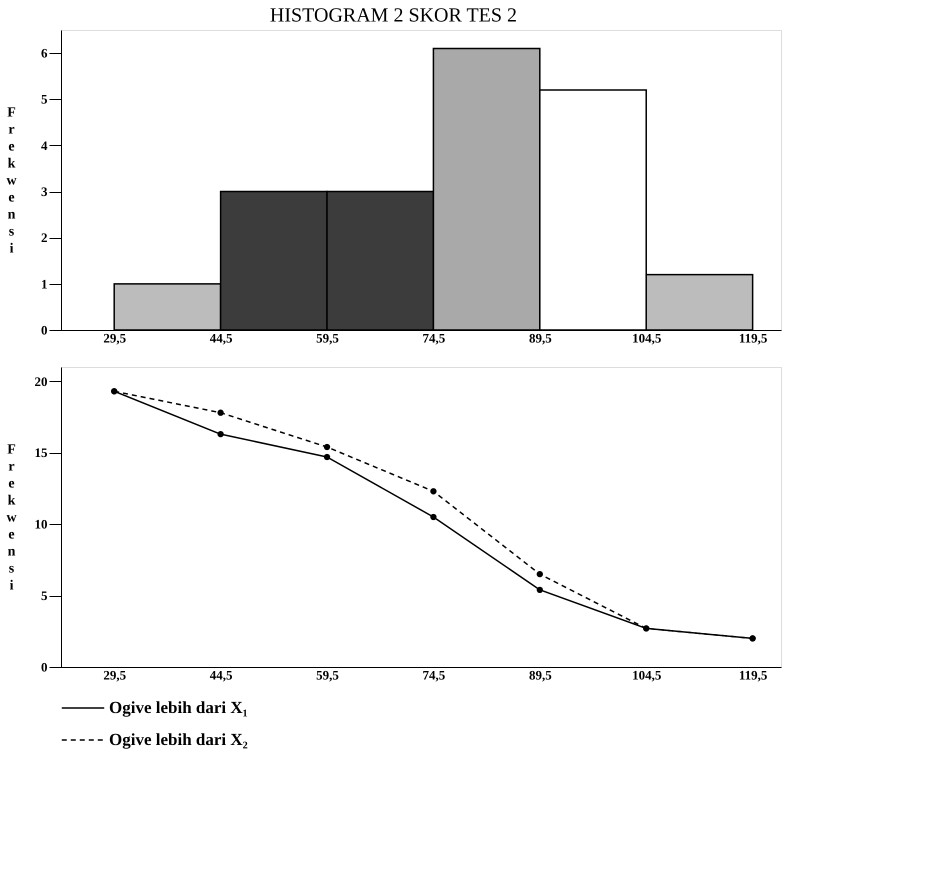  Describe the element at coordinates (44, 53) in the screenshot. I see `y-tick-label: 6` at that location.